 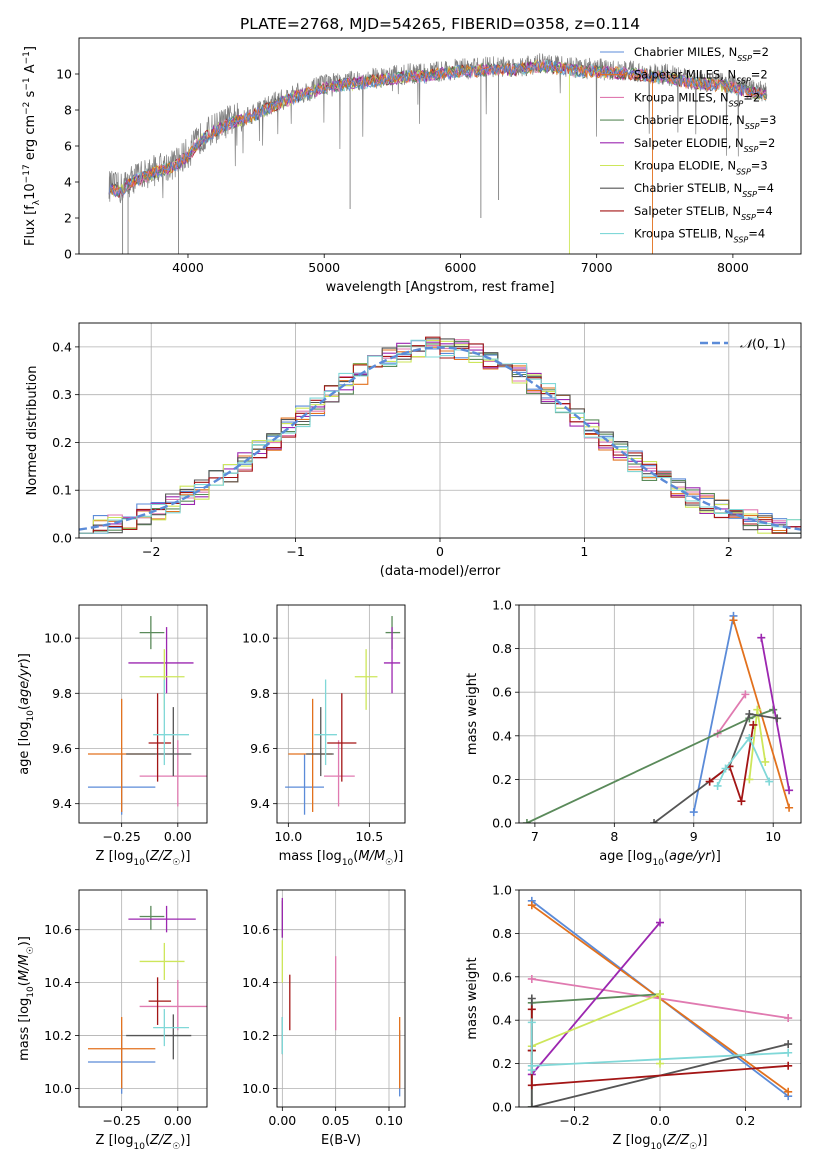 I want to click on y-tick-label: 10.2, so click(x=256, y=1035).